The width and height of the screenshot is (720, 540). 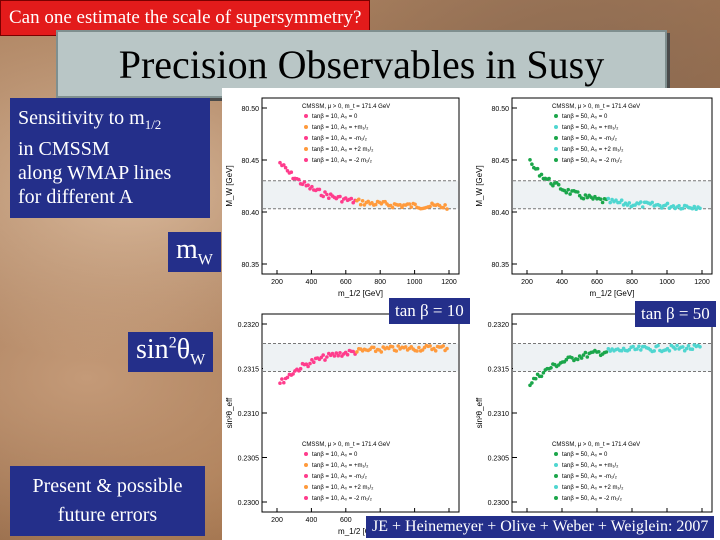 What do you see at coordinates (590, 128) in the screenshot?
I see `legend-item: tanβ = 50, A₀ = +m₁/₂` at bounding box center [590, 128].